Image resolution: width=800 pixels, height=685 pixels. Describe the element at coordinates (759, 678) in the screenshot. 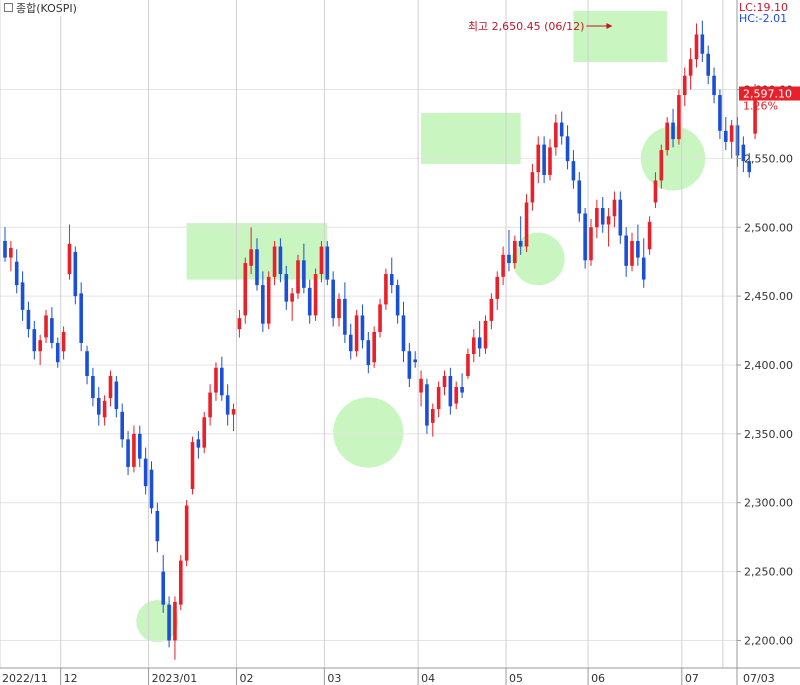

I see `x-tick-label: 07/03` at that location.